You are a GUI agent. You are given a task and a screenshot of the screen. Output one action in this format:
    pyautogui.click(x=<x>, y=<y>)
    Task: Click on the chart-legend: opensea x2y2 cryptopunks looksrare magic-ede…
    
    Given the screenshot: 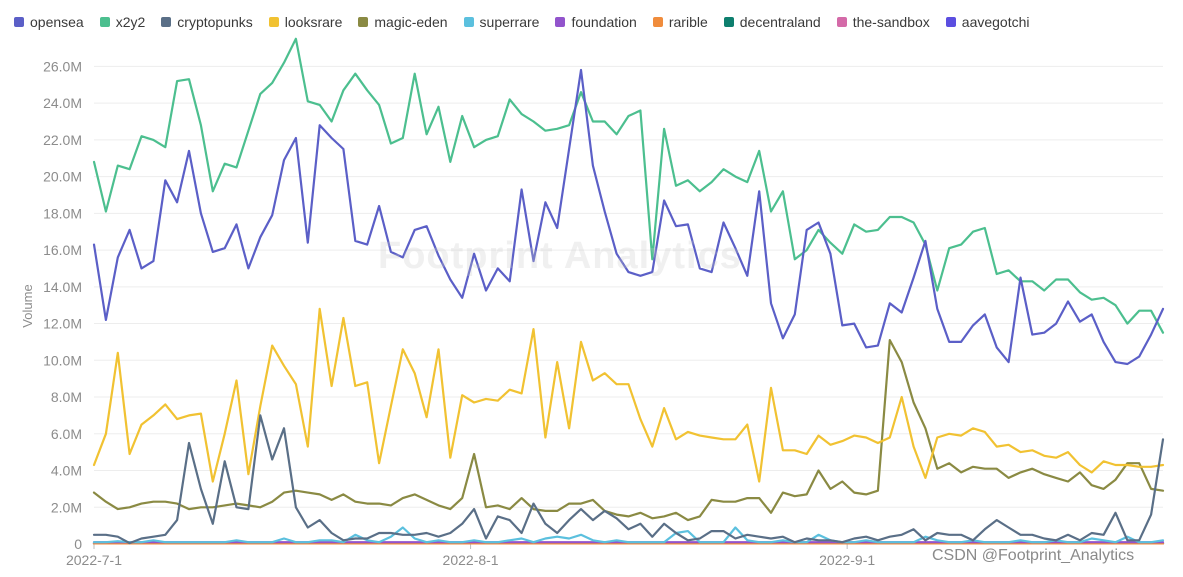 What is the action you would take?
    pyautogui.click(x=522, y=22)
    